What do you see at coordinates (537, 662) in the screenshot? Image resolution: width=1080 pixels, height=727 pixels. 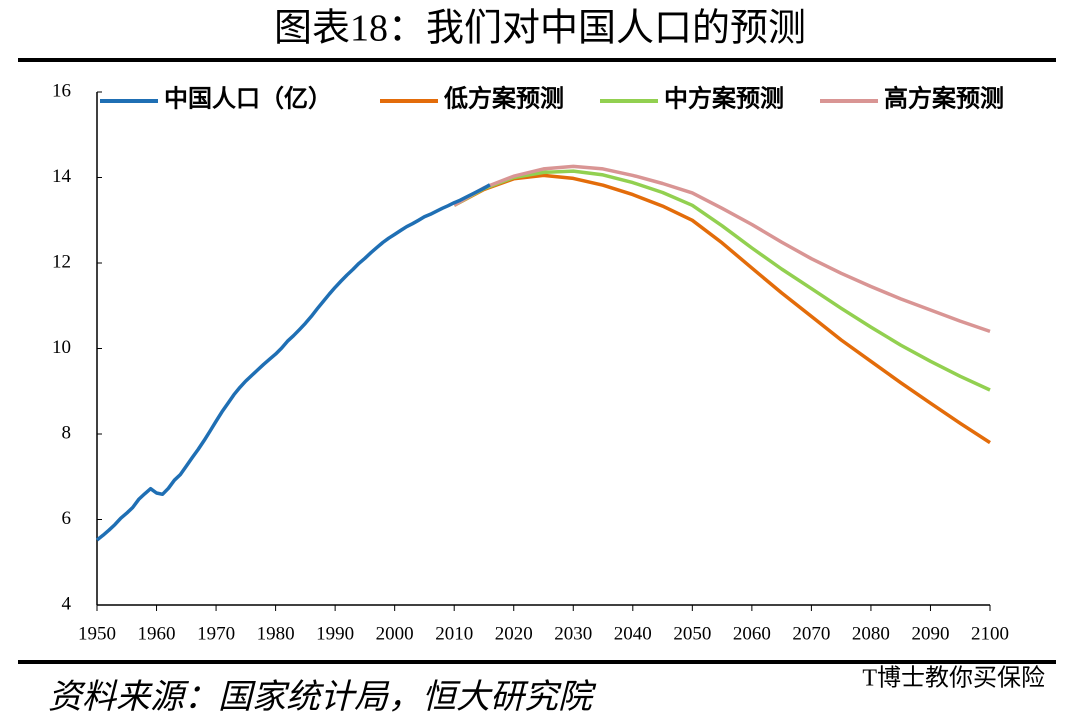 I see `bottom-rule` at bounding box center [537, 662].